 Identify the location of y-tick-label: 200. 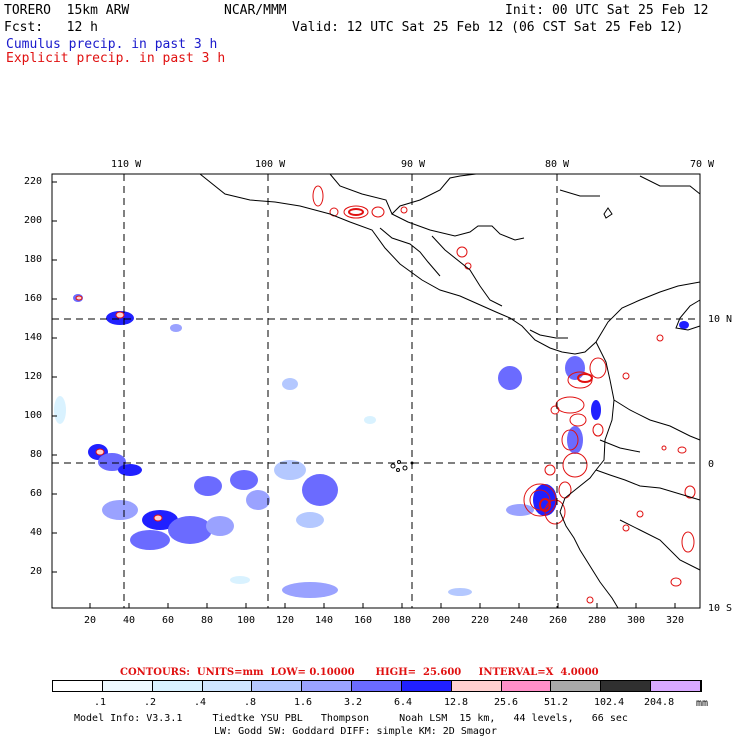
(33, 220).